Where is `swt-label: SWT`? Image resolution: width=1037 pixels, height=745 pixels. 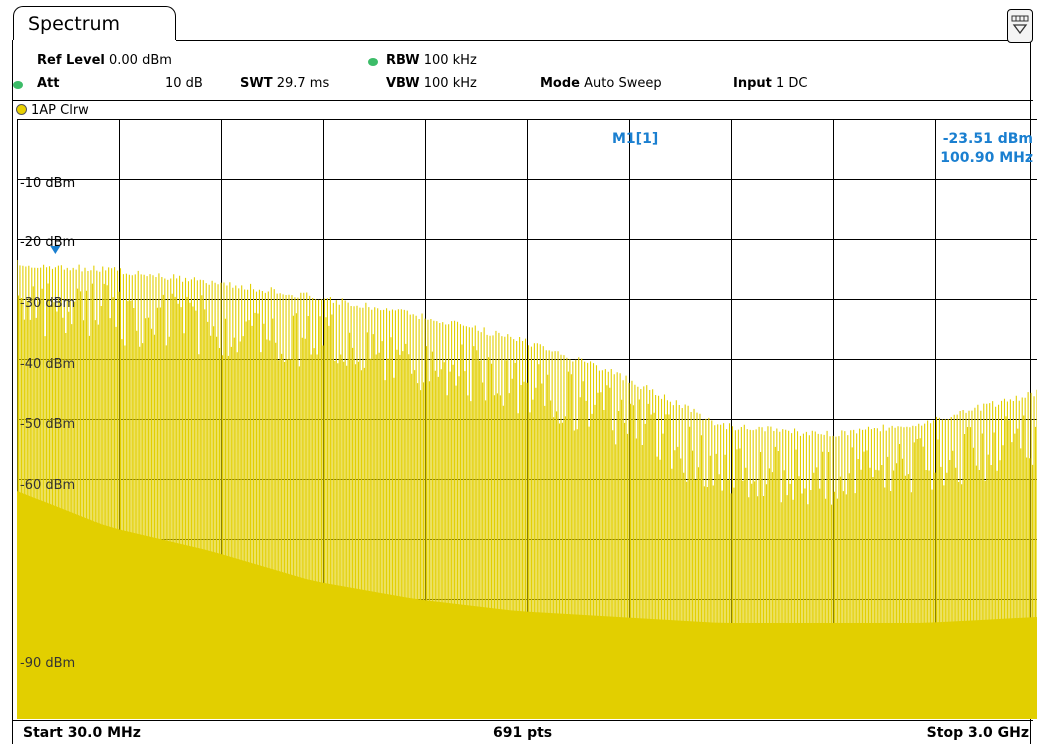 swt-label: SWT is located at coordinates (256, 83).